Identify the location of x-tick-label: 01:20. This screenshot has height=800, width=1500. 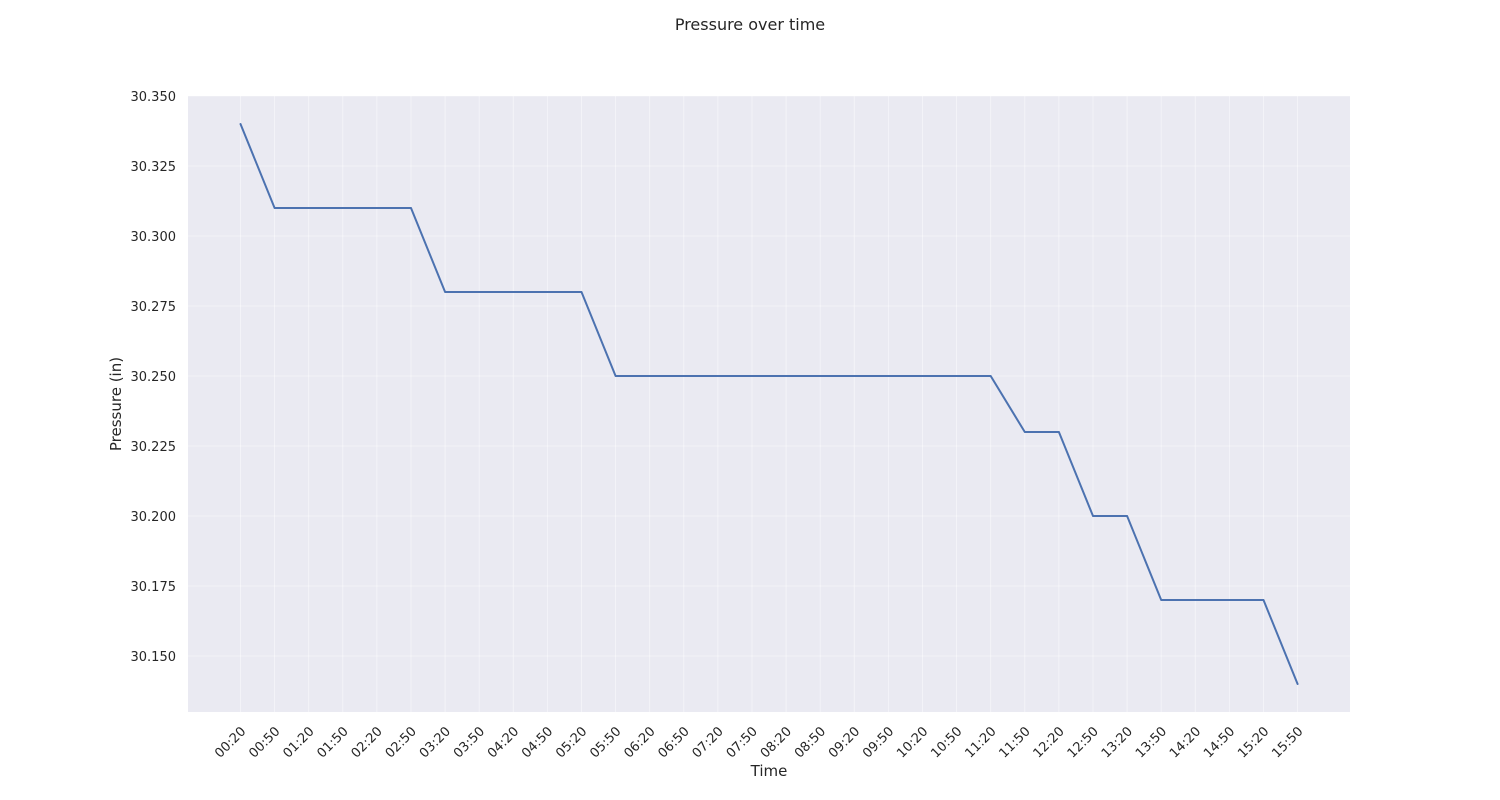
(298, 742).